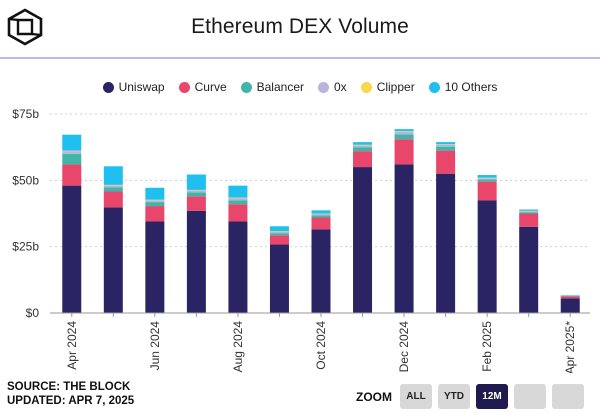  Describe the element at coordinates (395, 87) in the screenshot. I see `legend-label: Clipper` at that location.